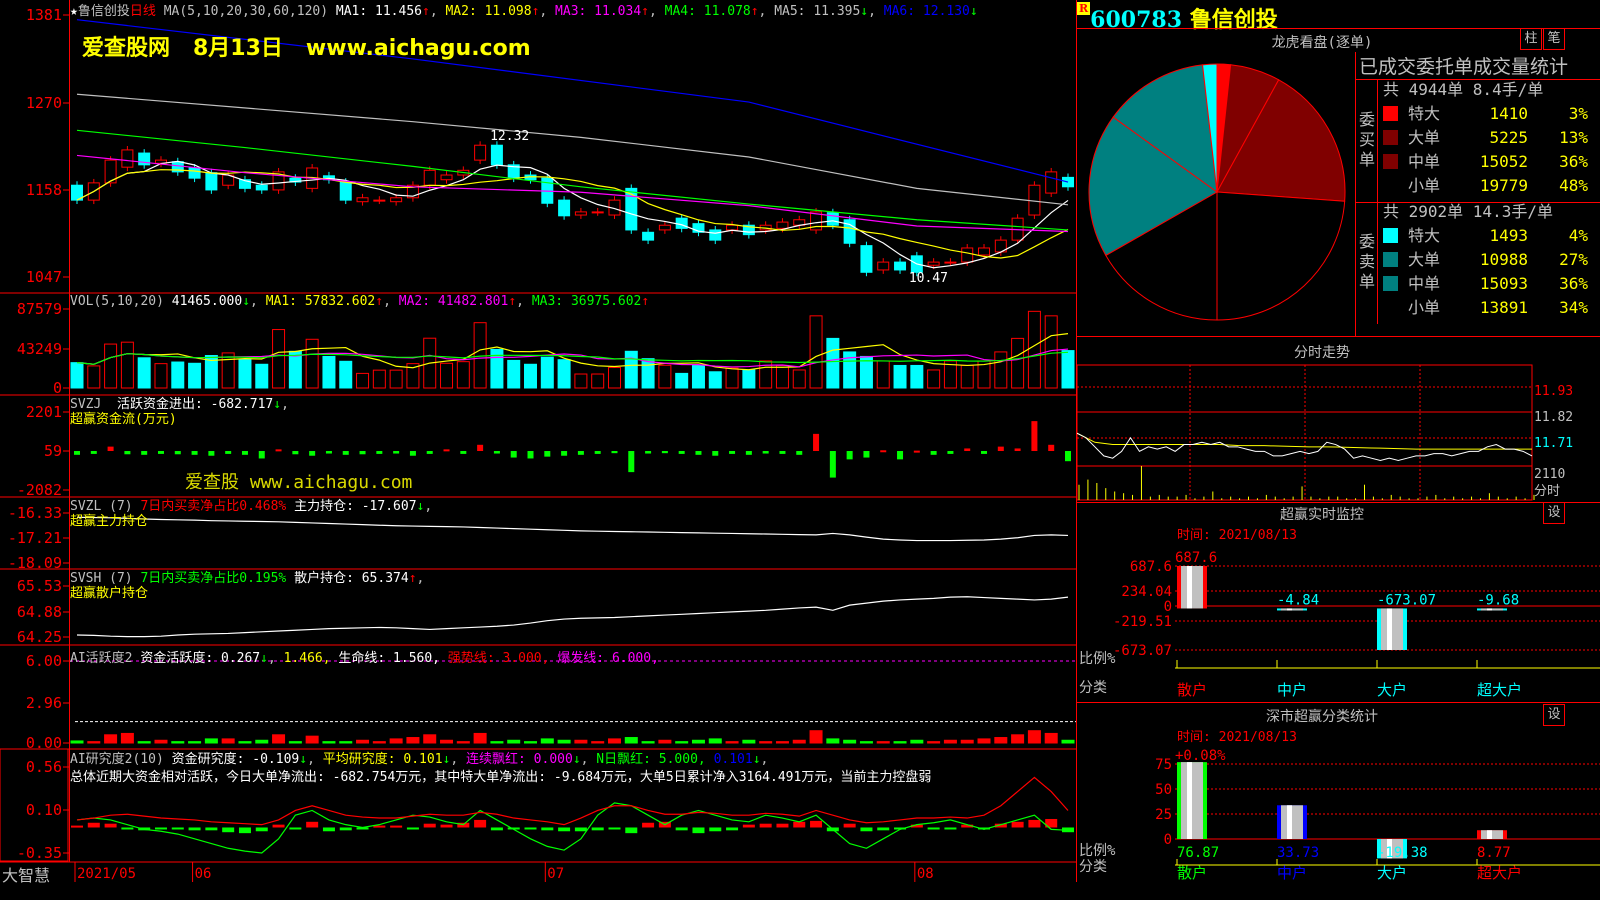  I want to click on category-label: 散户, so click(1192, 873).